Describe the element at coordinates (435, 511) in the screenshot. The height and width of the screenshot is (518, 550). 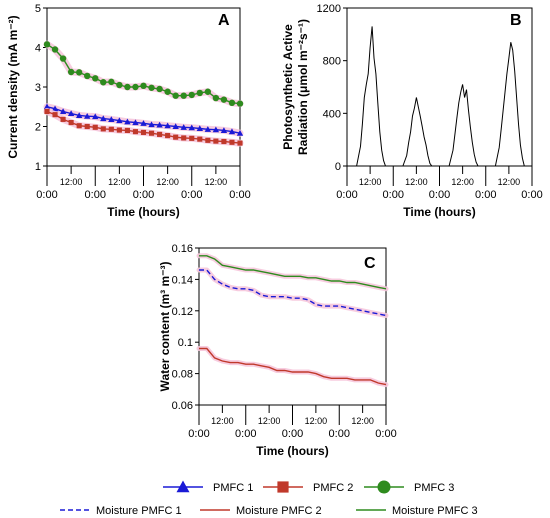
I see `legend-label: Moisture PMFC 3` at that location.